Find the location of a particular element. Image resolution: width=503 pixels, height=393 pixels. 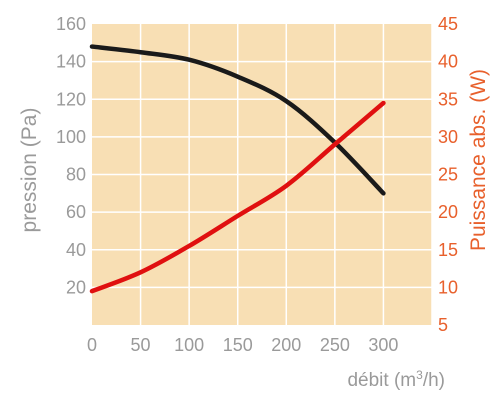

y-left-tick-label: 20 is located at coordinates (76, 287).